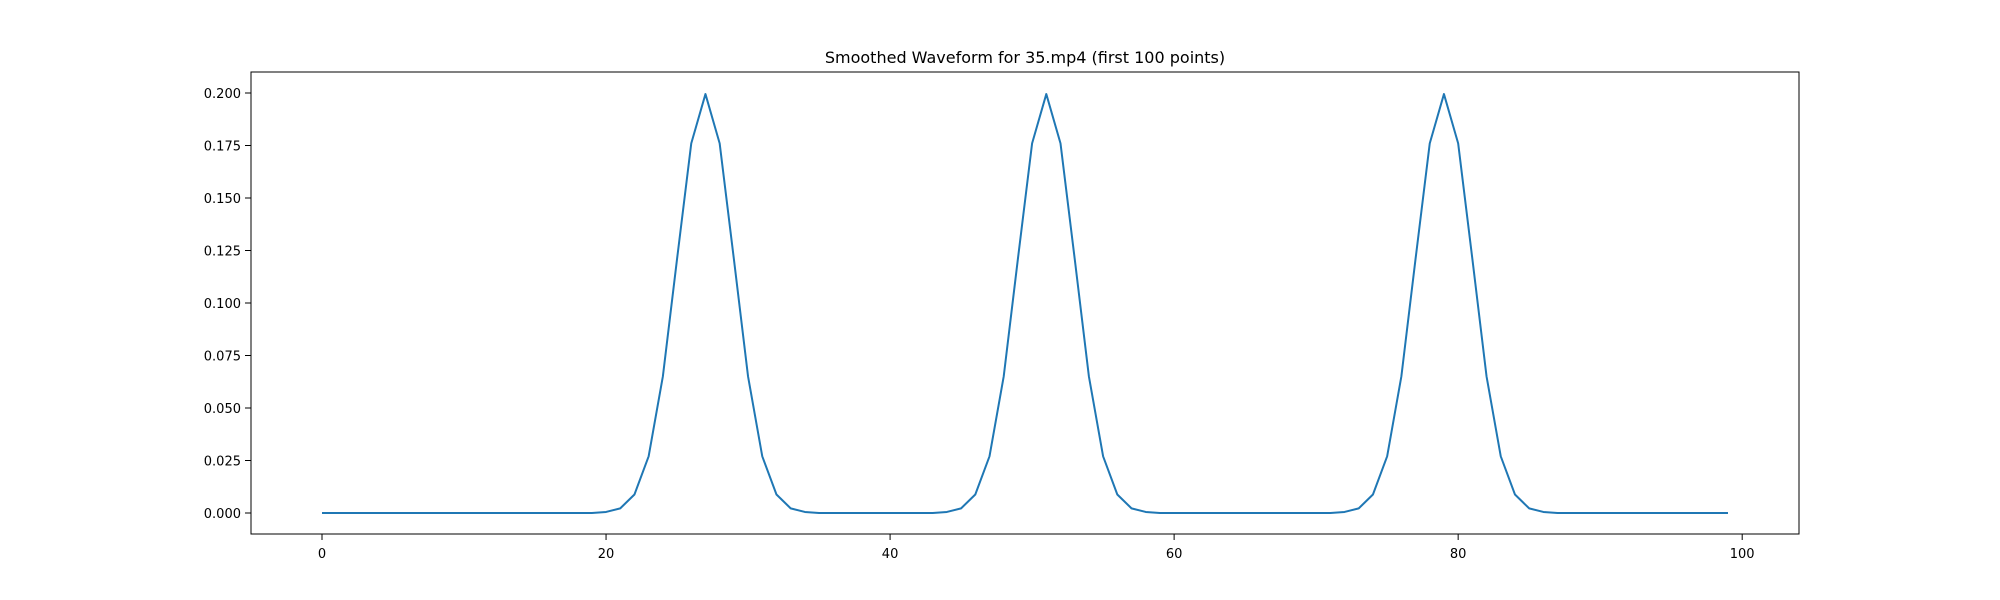  I want to click on x-axis-ticks: 0 20 40 60 80 100, so click(1036, 548).